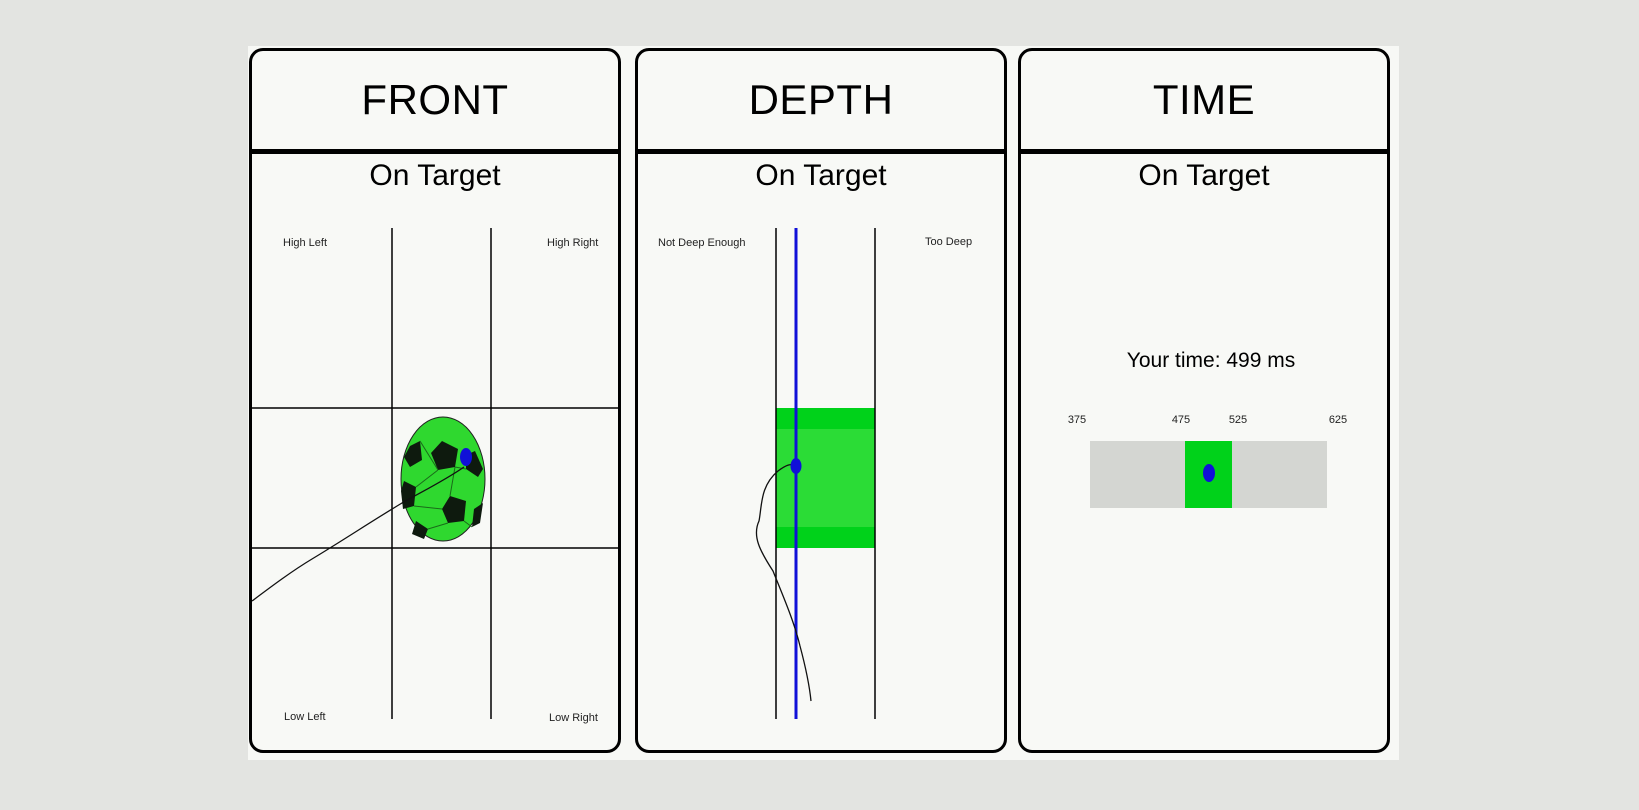 The width and height of the screenshot is (1639, 810). I want to click on depth-target-chart: Not Deep Enough Too Deep, so click(815, 473).